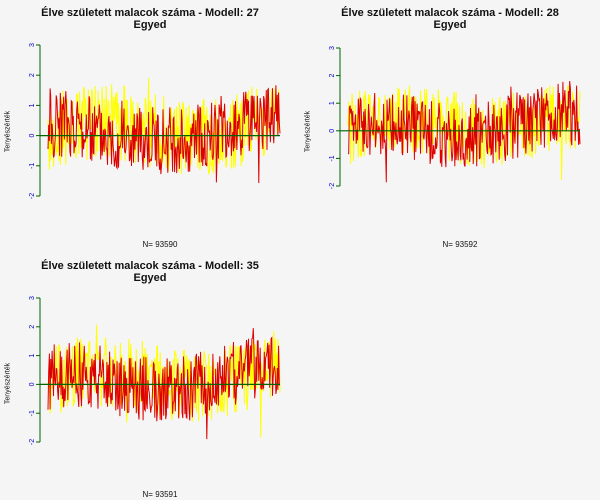 The width and height of the screenshot is (600, 500). What do you see at coordinates (160, 244) in the screenshot?
I see `n-label: N= 93590` at bounding box center [160, 244].